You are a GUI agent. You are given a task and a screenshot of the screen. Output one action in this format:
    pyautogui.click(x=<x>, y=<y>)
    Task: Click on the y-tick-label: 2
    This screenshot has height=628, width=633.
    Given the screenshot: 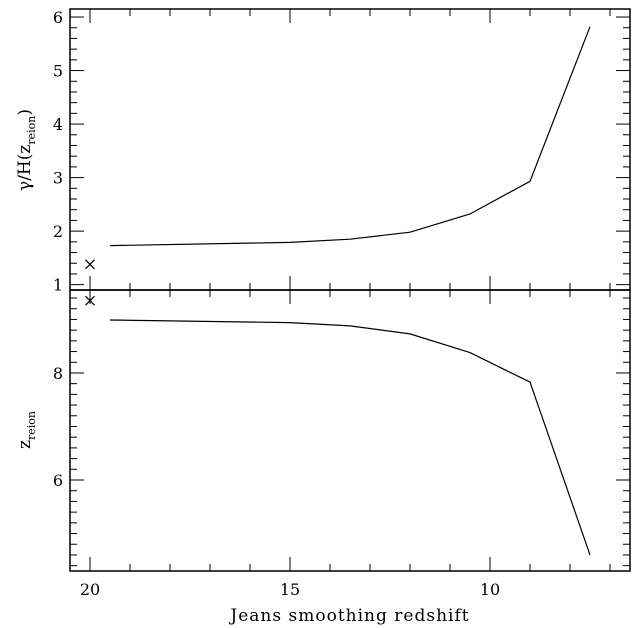 What is the action you would take?
    pyautogui.click(x=58, y=231)
    